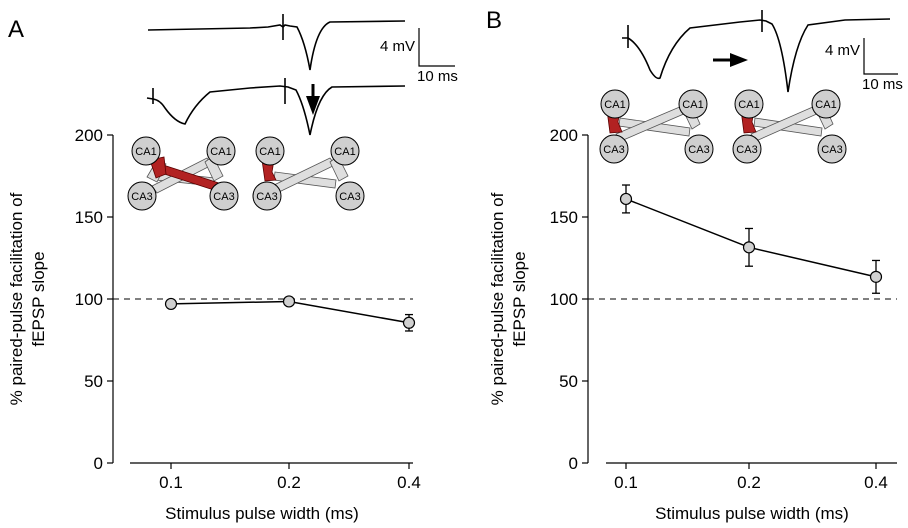 The width and height of the screenshot is (908, 528). I want to click on panel-b-s1-ca3-right, so click(699, 149).